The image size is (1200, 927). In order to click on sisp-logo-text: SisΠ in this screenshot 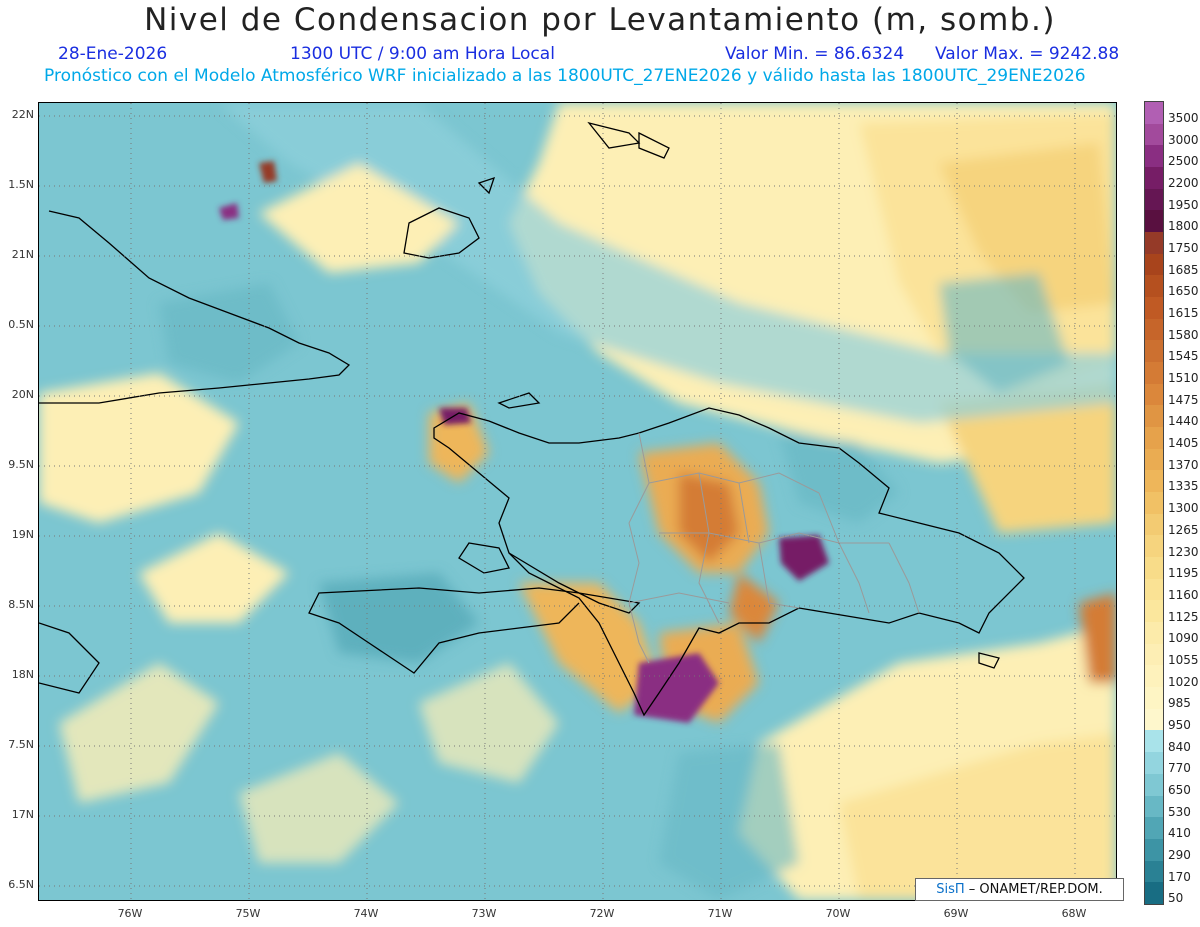, I will do `click(950, 889)`.